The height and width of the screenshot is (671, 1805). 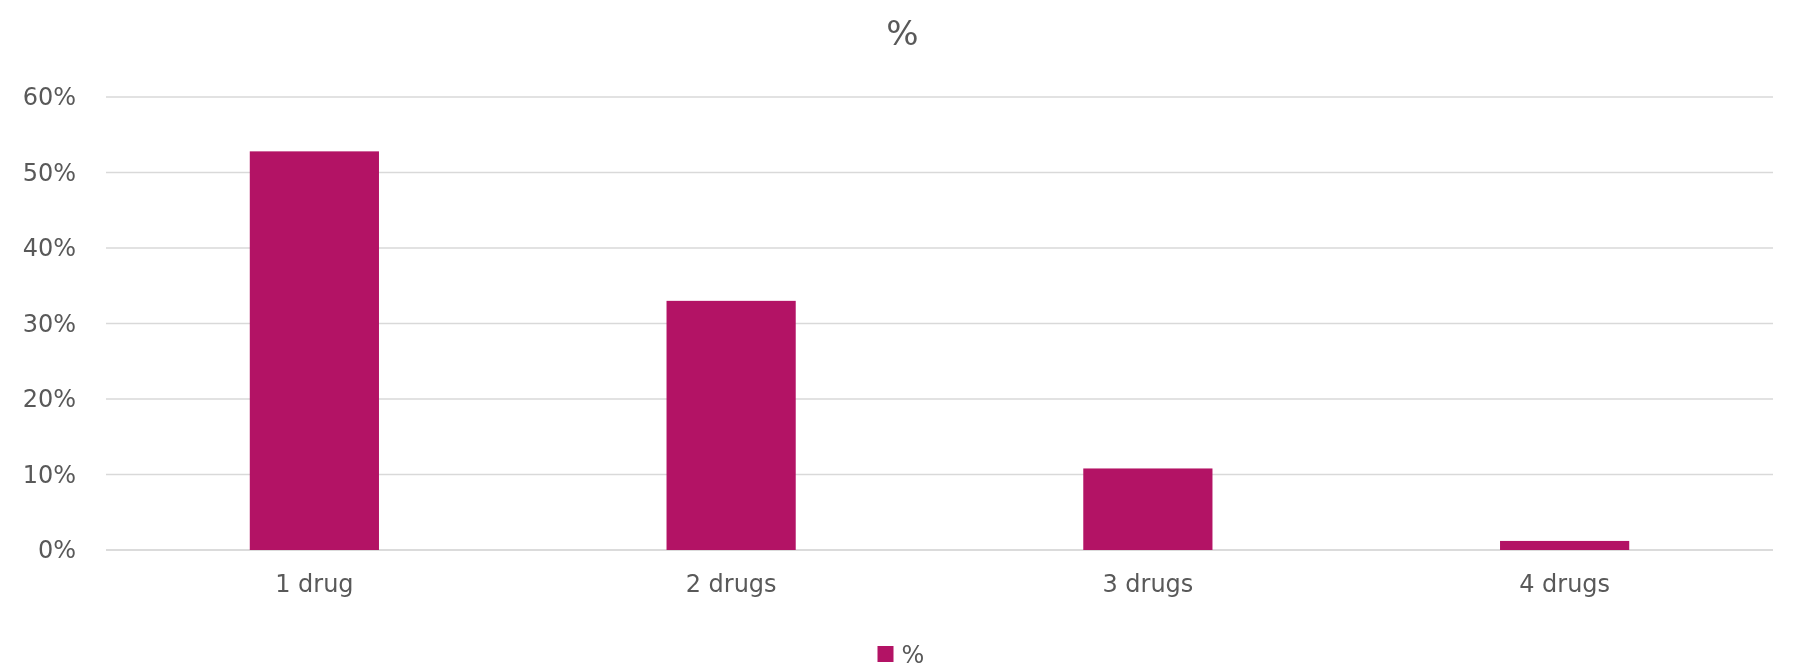 What do you see at coordinates (731, 584) in the screenshot?
I see `x-tick-label: 2 drugs` at bounding box center [731, 584].